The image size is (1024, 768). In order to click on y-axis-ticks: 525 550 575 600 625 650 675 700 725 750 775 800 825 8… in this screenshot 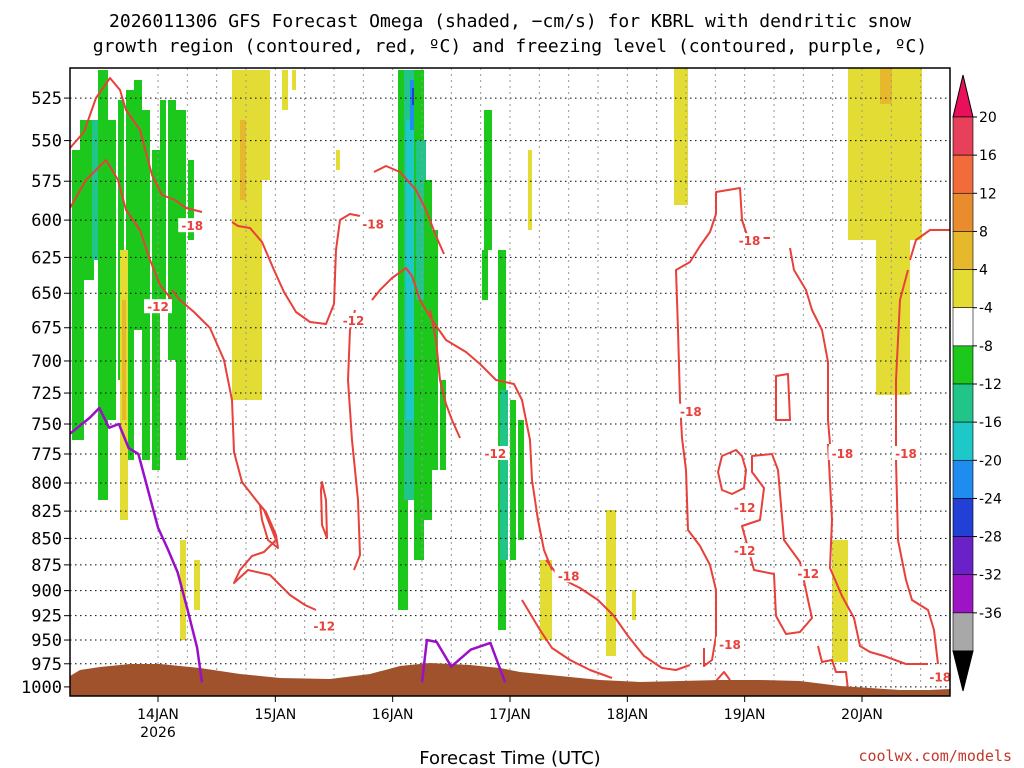, I will do `click(45, 393)`.